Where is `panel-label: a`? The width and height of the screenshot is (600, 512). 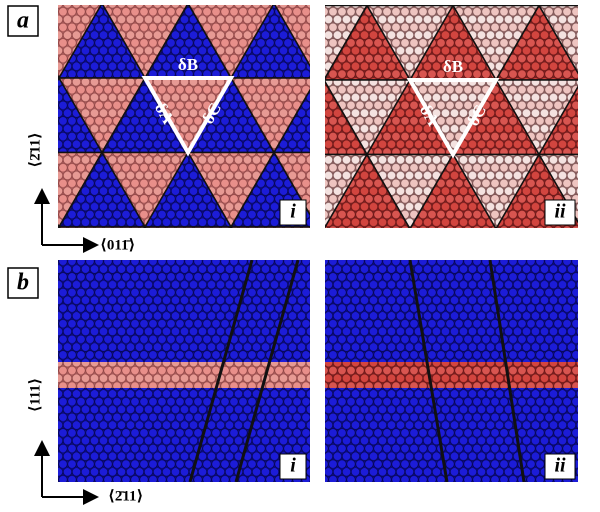 panel-label: a is located at coordinates (23, 21).